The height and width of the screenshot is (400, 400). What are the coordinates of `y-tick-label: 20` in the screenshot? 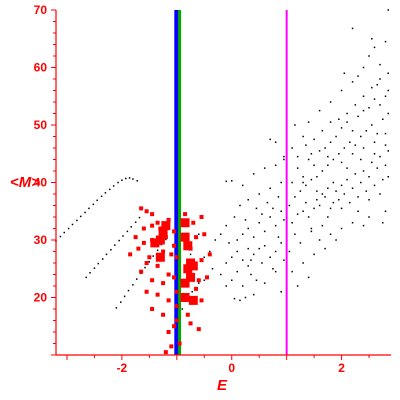 It's located at (41, 298).